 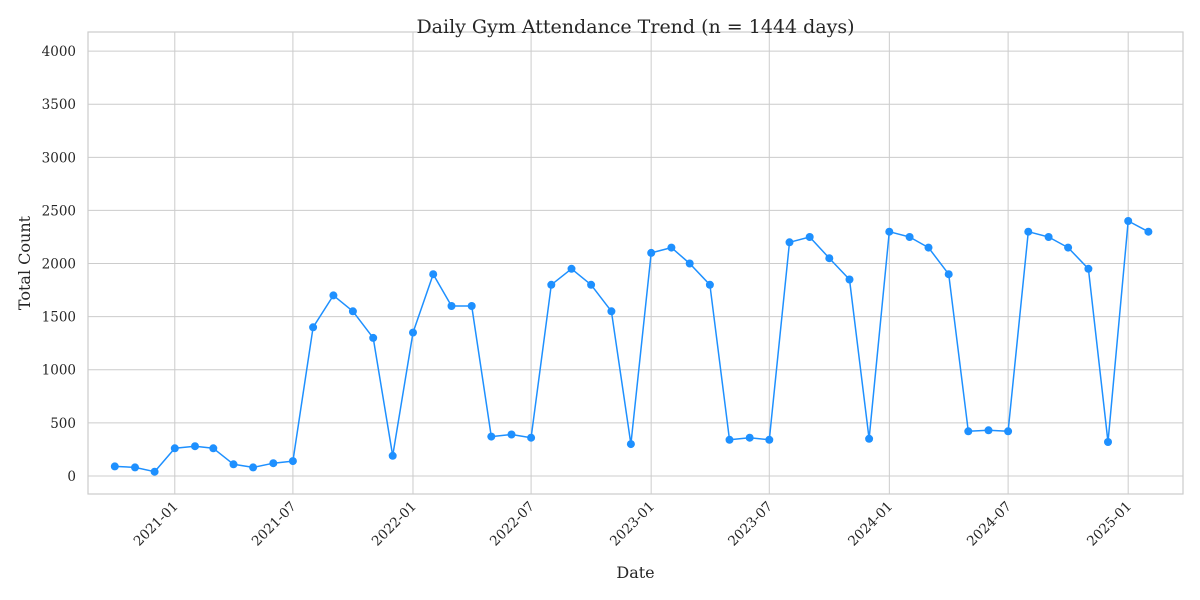 What do you see at coordinates (71, 477) in the screenshot?
I see `y-tick-label: 0` at bounding box center [71, 477].